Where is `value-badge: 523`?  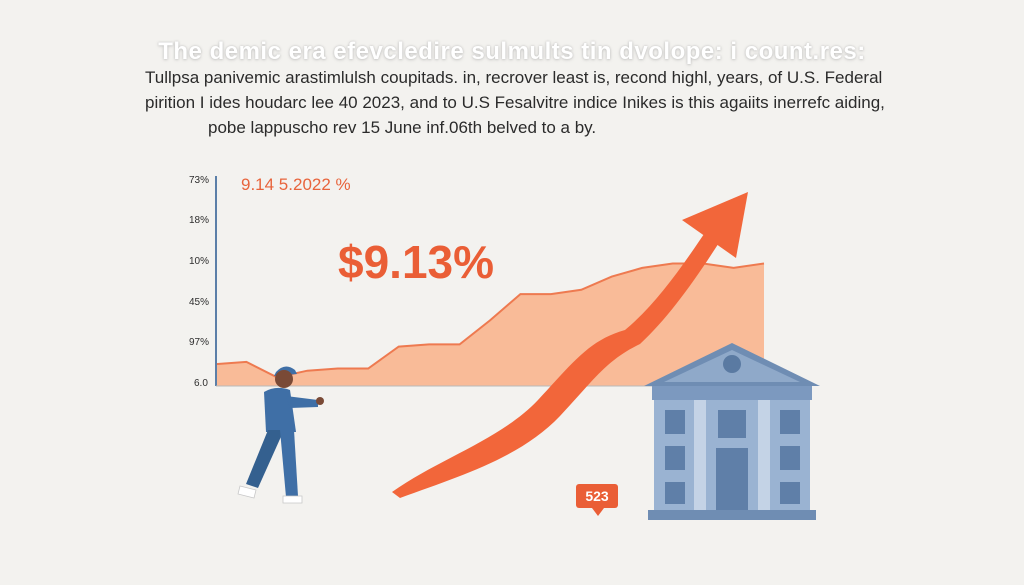 value-badge: 523 is located at coordinates (597, 500).